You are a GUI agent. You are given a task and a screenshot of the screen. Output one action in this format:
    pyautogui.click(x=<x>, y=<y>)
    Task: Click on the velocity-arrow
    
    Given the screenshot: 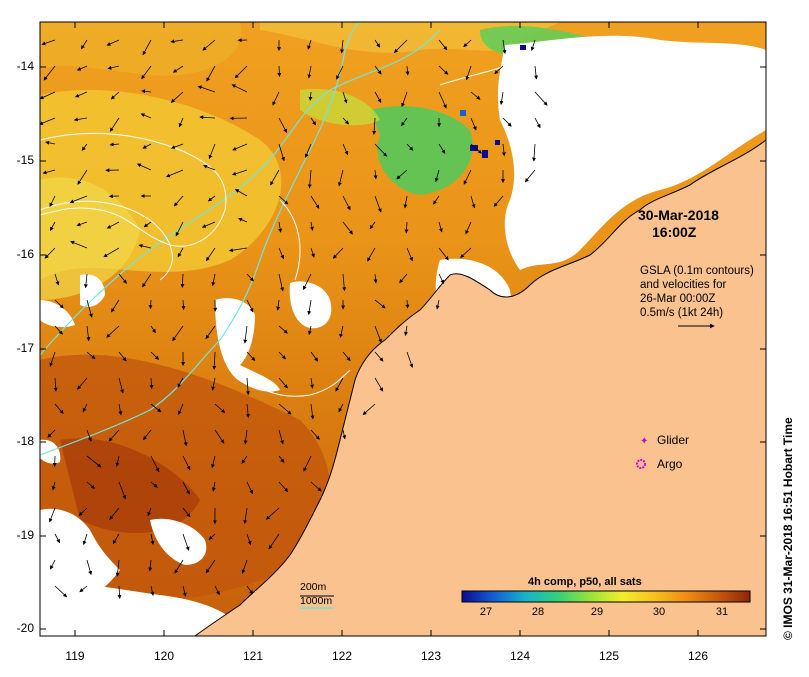 What is the action you would take?
    pyautogui.click(x=279, y=71)
    